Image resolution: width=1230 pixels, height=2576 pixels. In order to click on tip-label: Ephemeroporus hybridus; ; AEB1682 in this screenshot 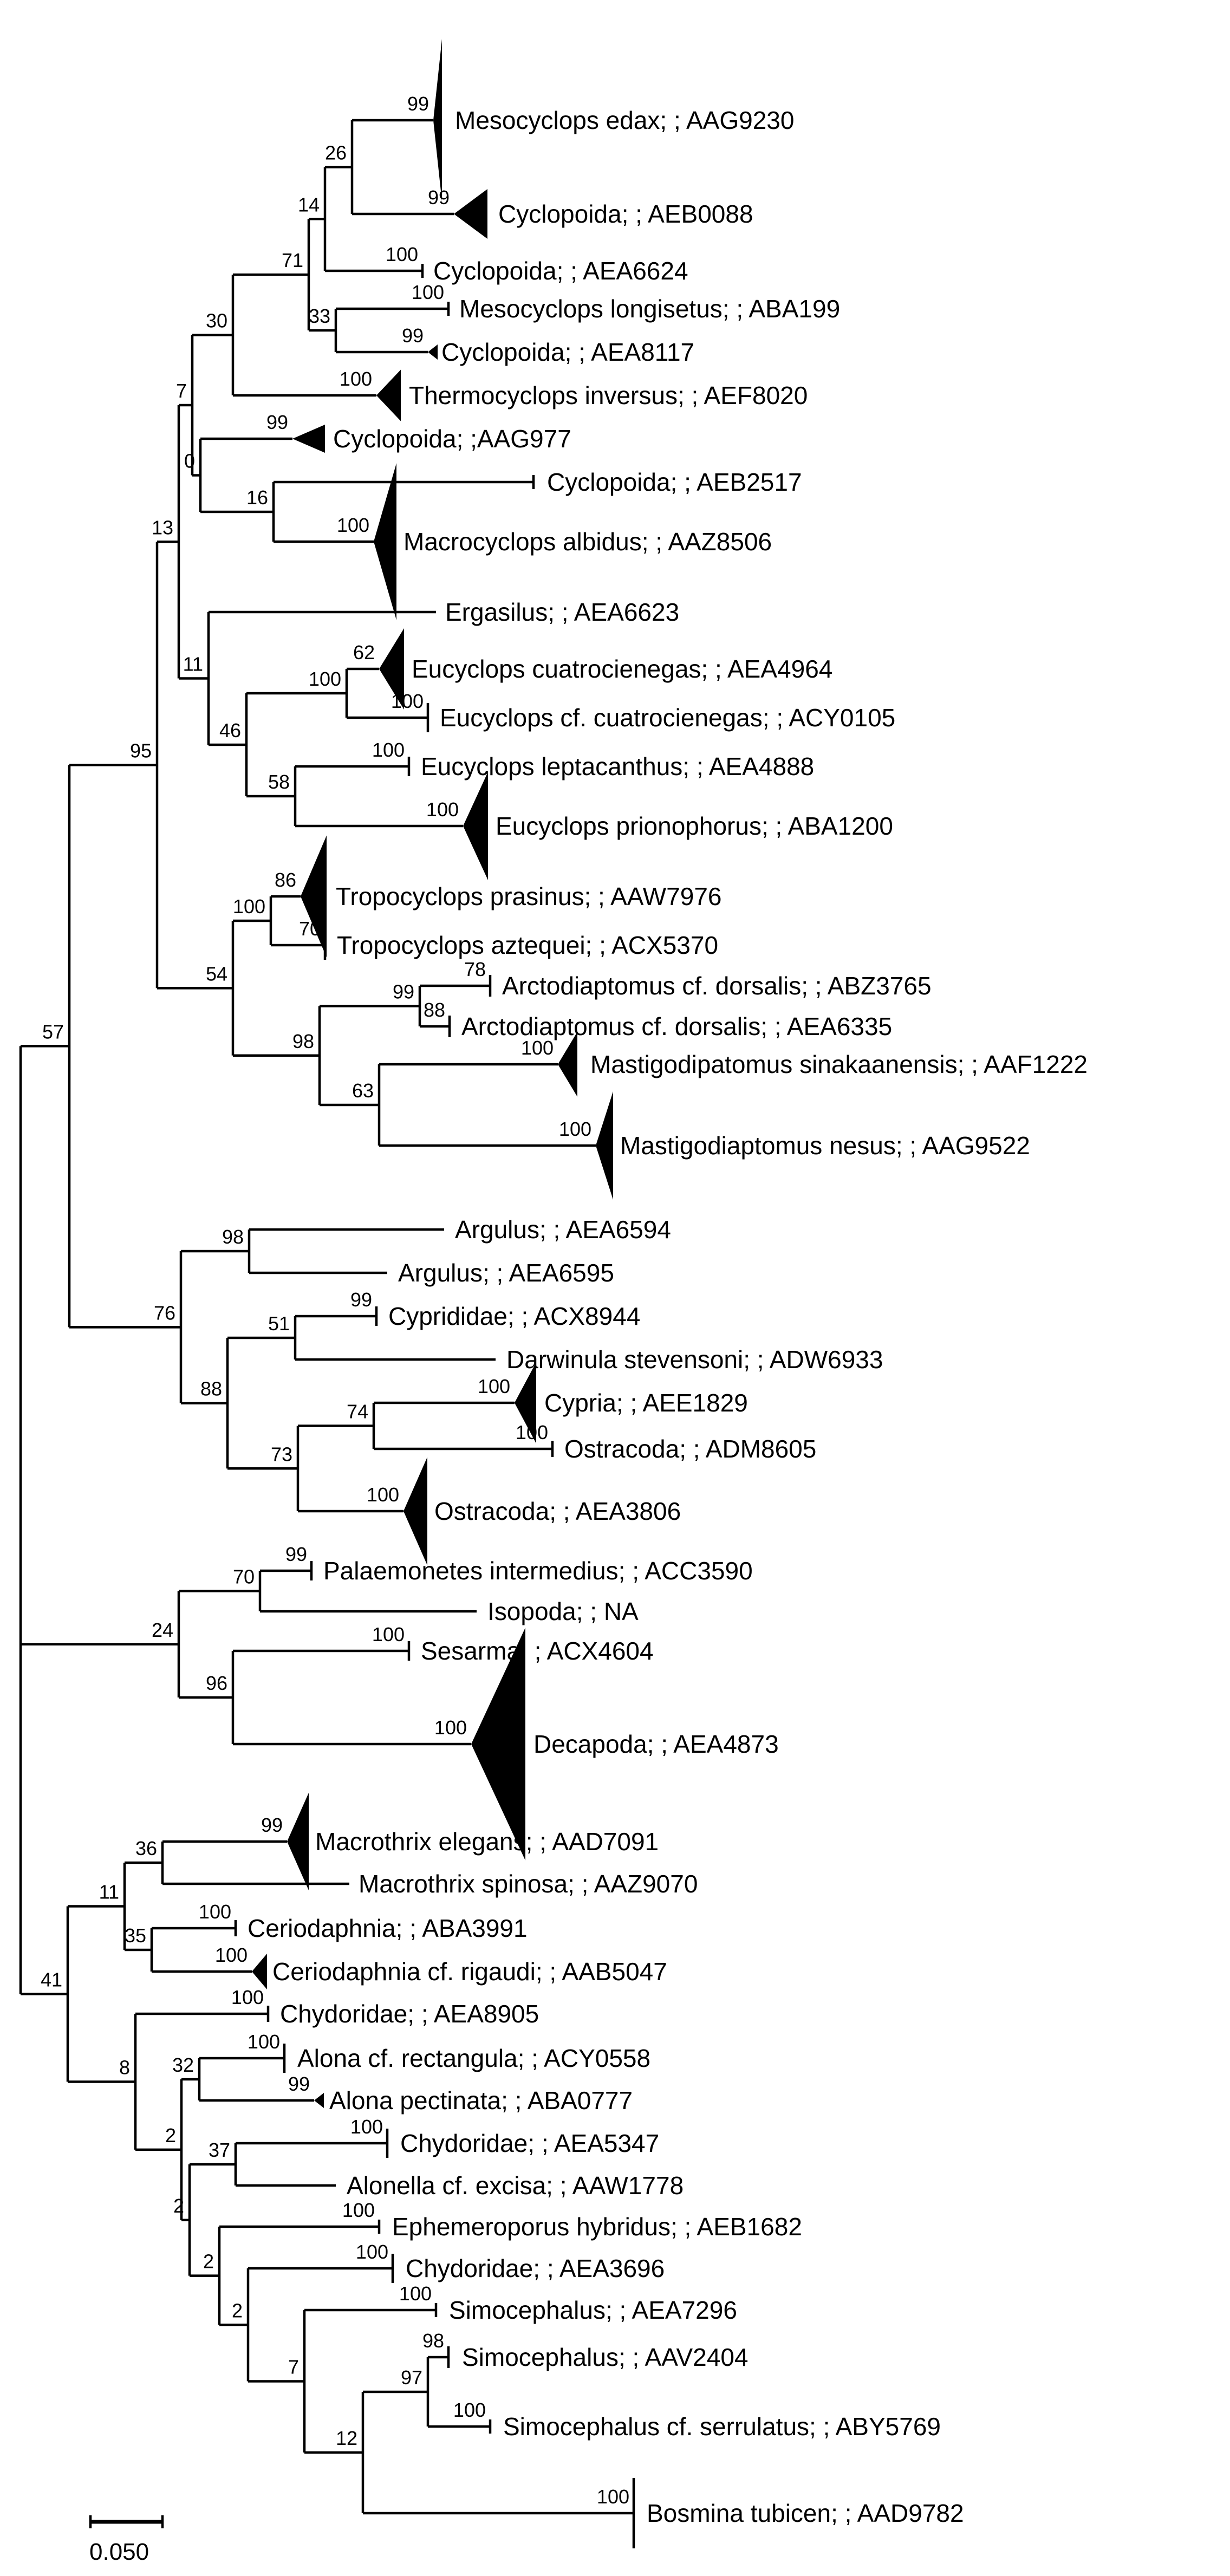, I will do `click(597, 2227)`.